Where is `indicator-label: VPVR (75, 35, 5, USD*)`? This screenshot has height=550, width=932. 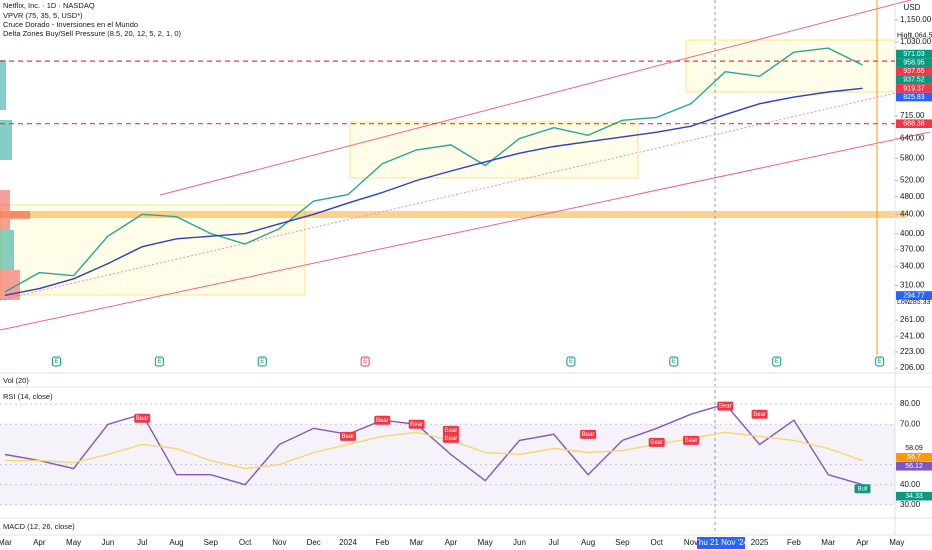 indicator-label: VPVR (75, 35, 5, USD*) is located at coordinates (43, 15).